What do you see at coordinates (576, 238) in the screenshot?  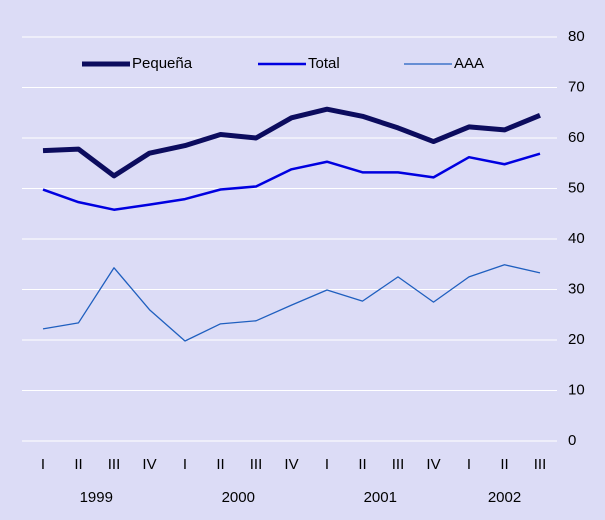 I see `y-tick-label: 40` at bounding box center [576, 238].